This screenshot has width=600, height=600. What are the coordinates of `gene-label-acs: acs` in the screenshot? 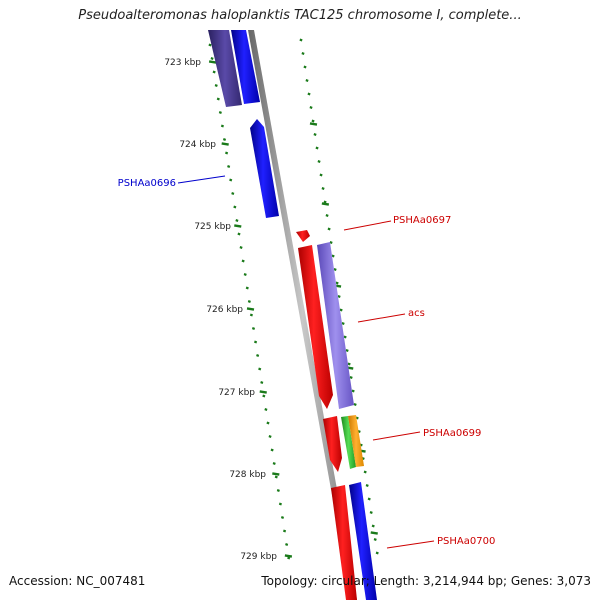 It's located at (416, 313).